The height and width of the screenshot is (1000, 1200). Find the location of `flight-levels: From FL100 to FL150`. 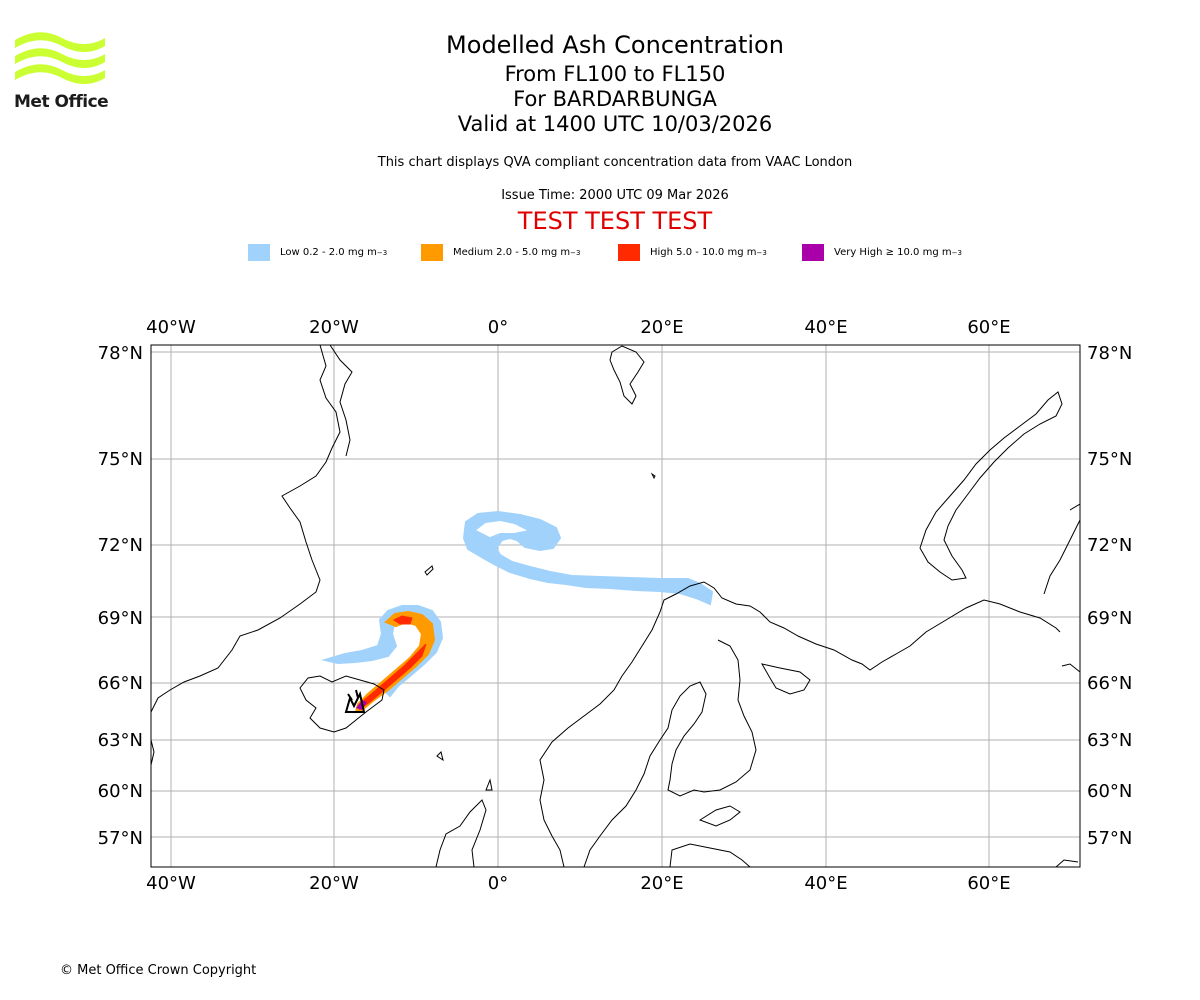

flight-levels: From FL100 to FL150 is located at coordinates (615, 74).